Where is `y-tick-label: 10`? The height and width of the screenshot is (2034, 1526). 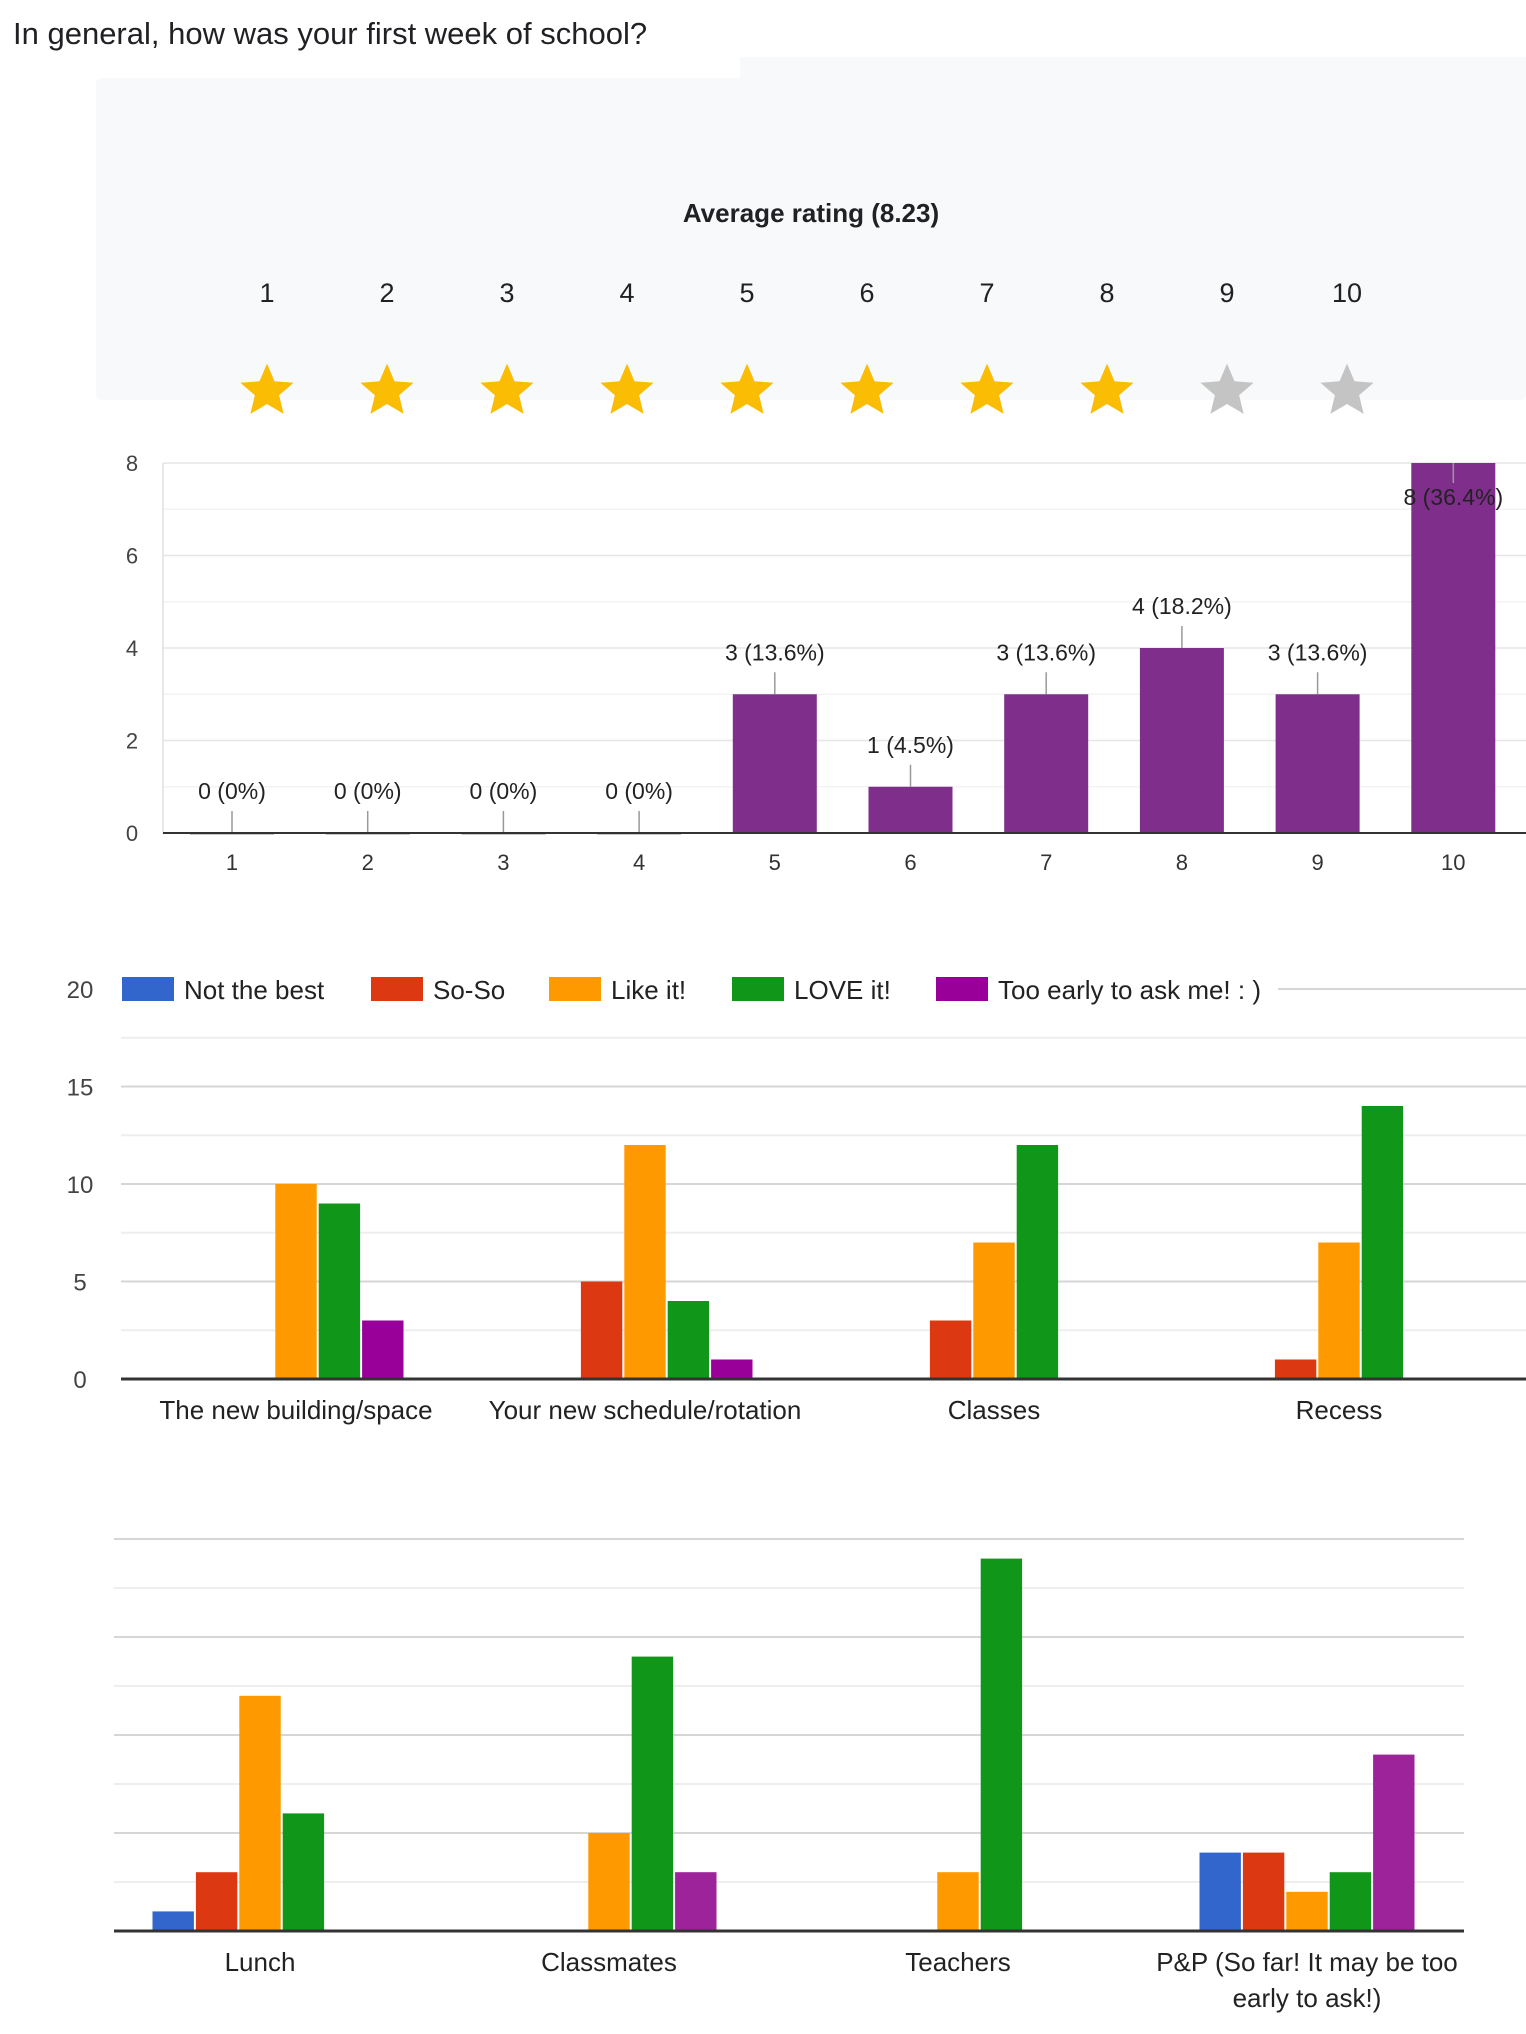
y-tick-label: 10 is located at coordinates (80, 1185).